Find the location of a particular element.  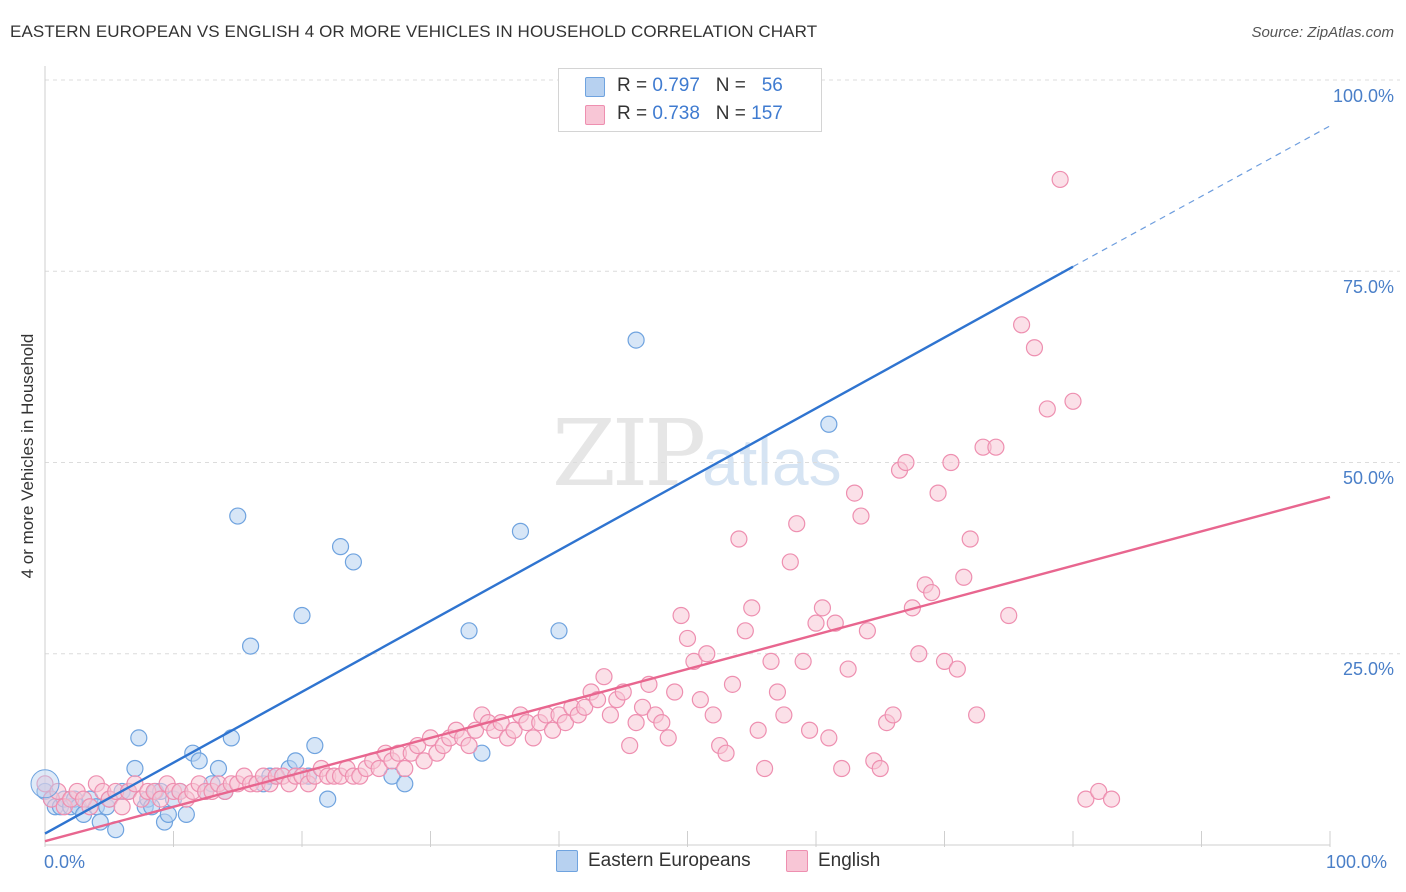

n-value: 157 is located at coordinates (767, 113).